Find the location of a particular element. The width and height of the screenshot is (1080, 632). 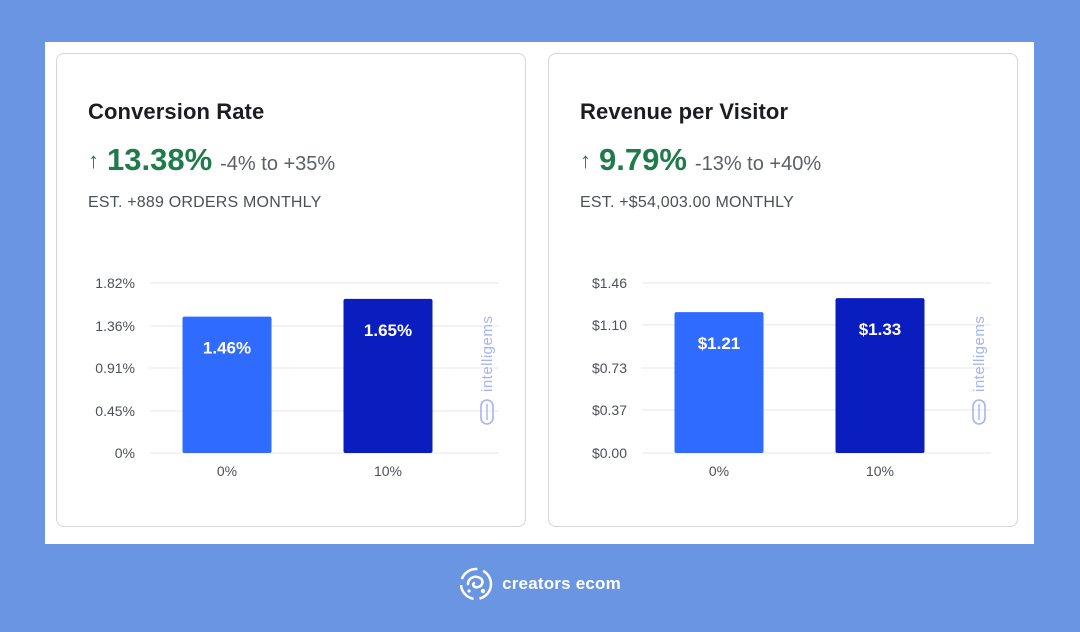

footer: creators ecom is located at coordinates (540, 584).